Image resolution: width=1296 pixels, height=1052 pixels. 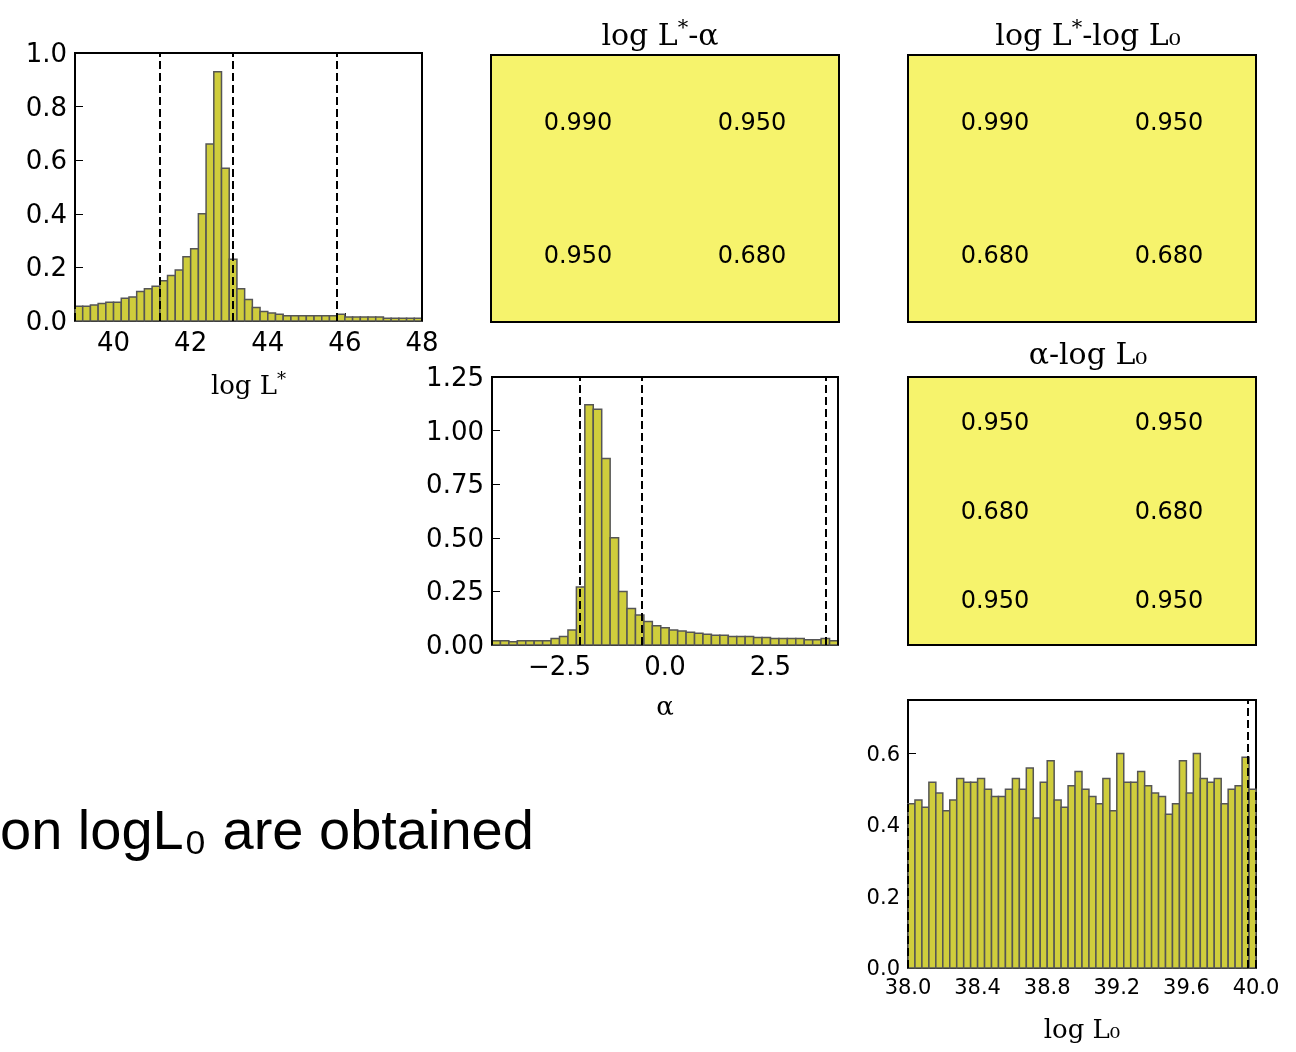 What do you see at coordinates (770, 666) in the screenshot?
I see `x-tick-label: 2.5` at bounding box center [770, 666].